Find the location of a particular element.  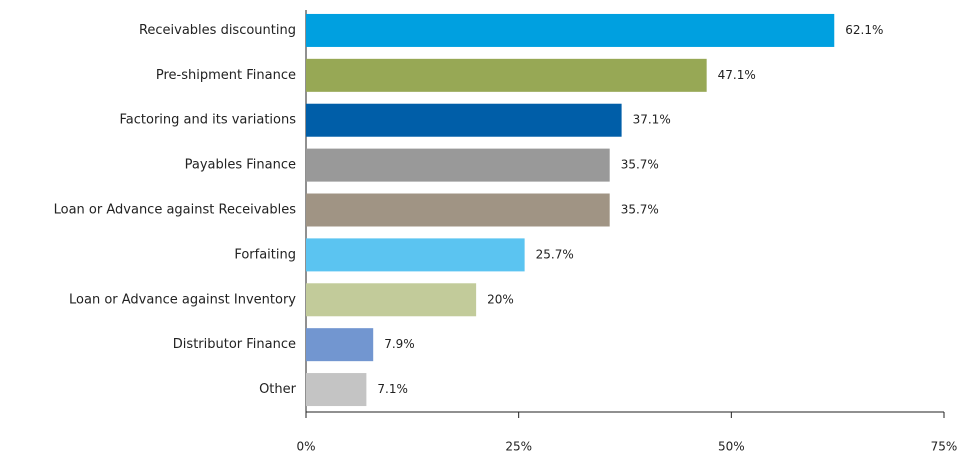

y-tick-label: Other is located at coordinates (278, 389).